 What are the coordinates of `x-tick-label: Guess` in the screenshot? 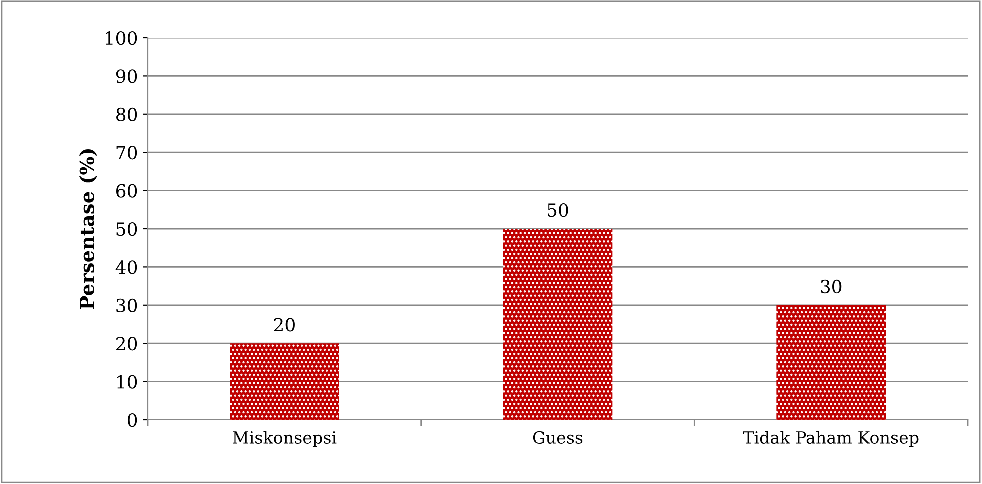 It's located at (558, 437).